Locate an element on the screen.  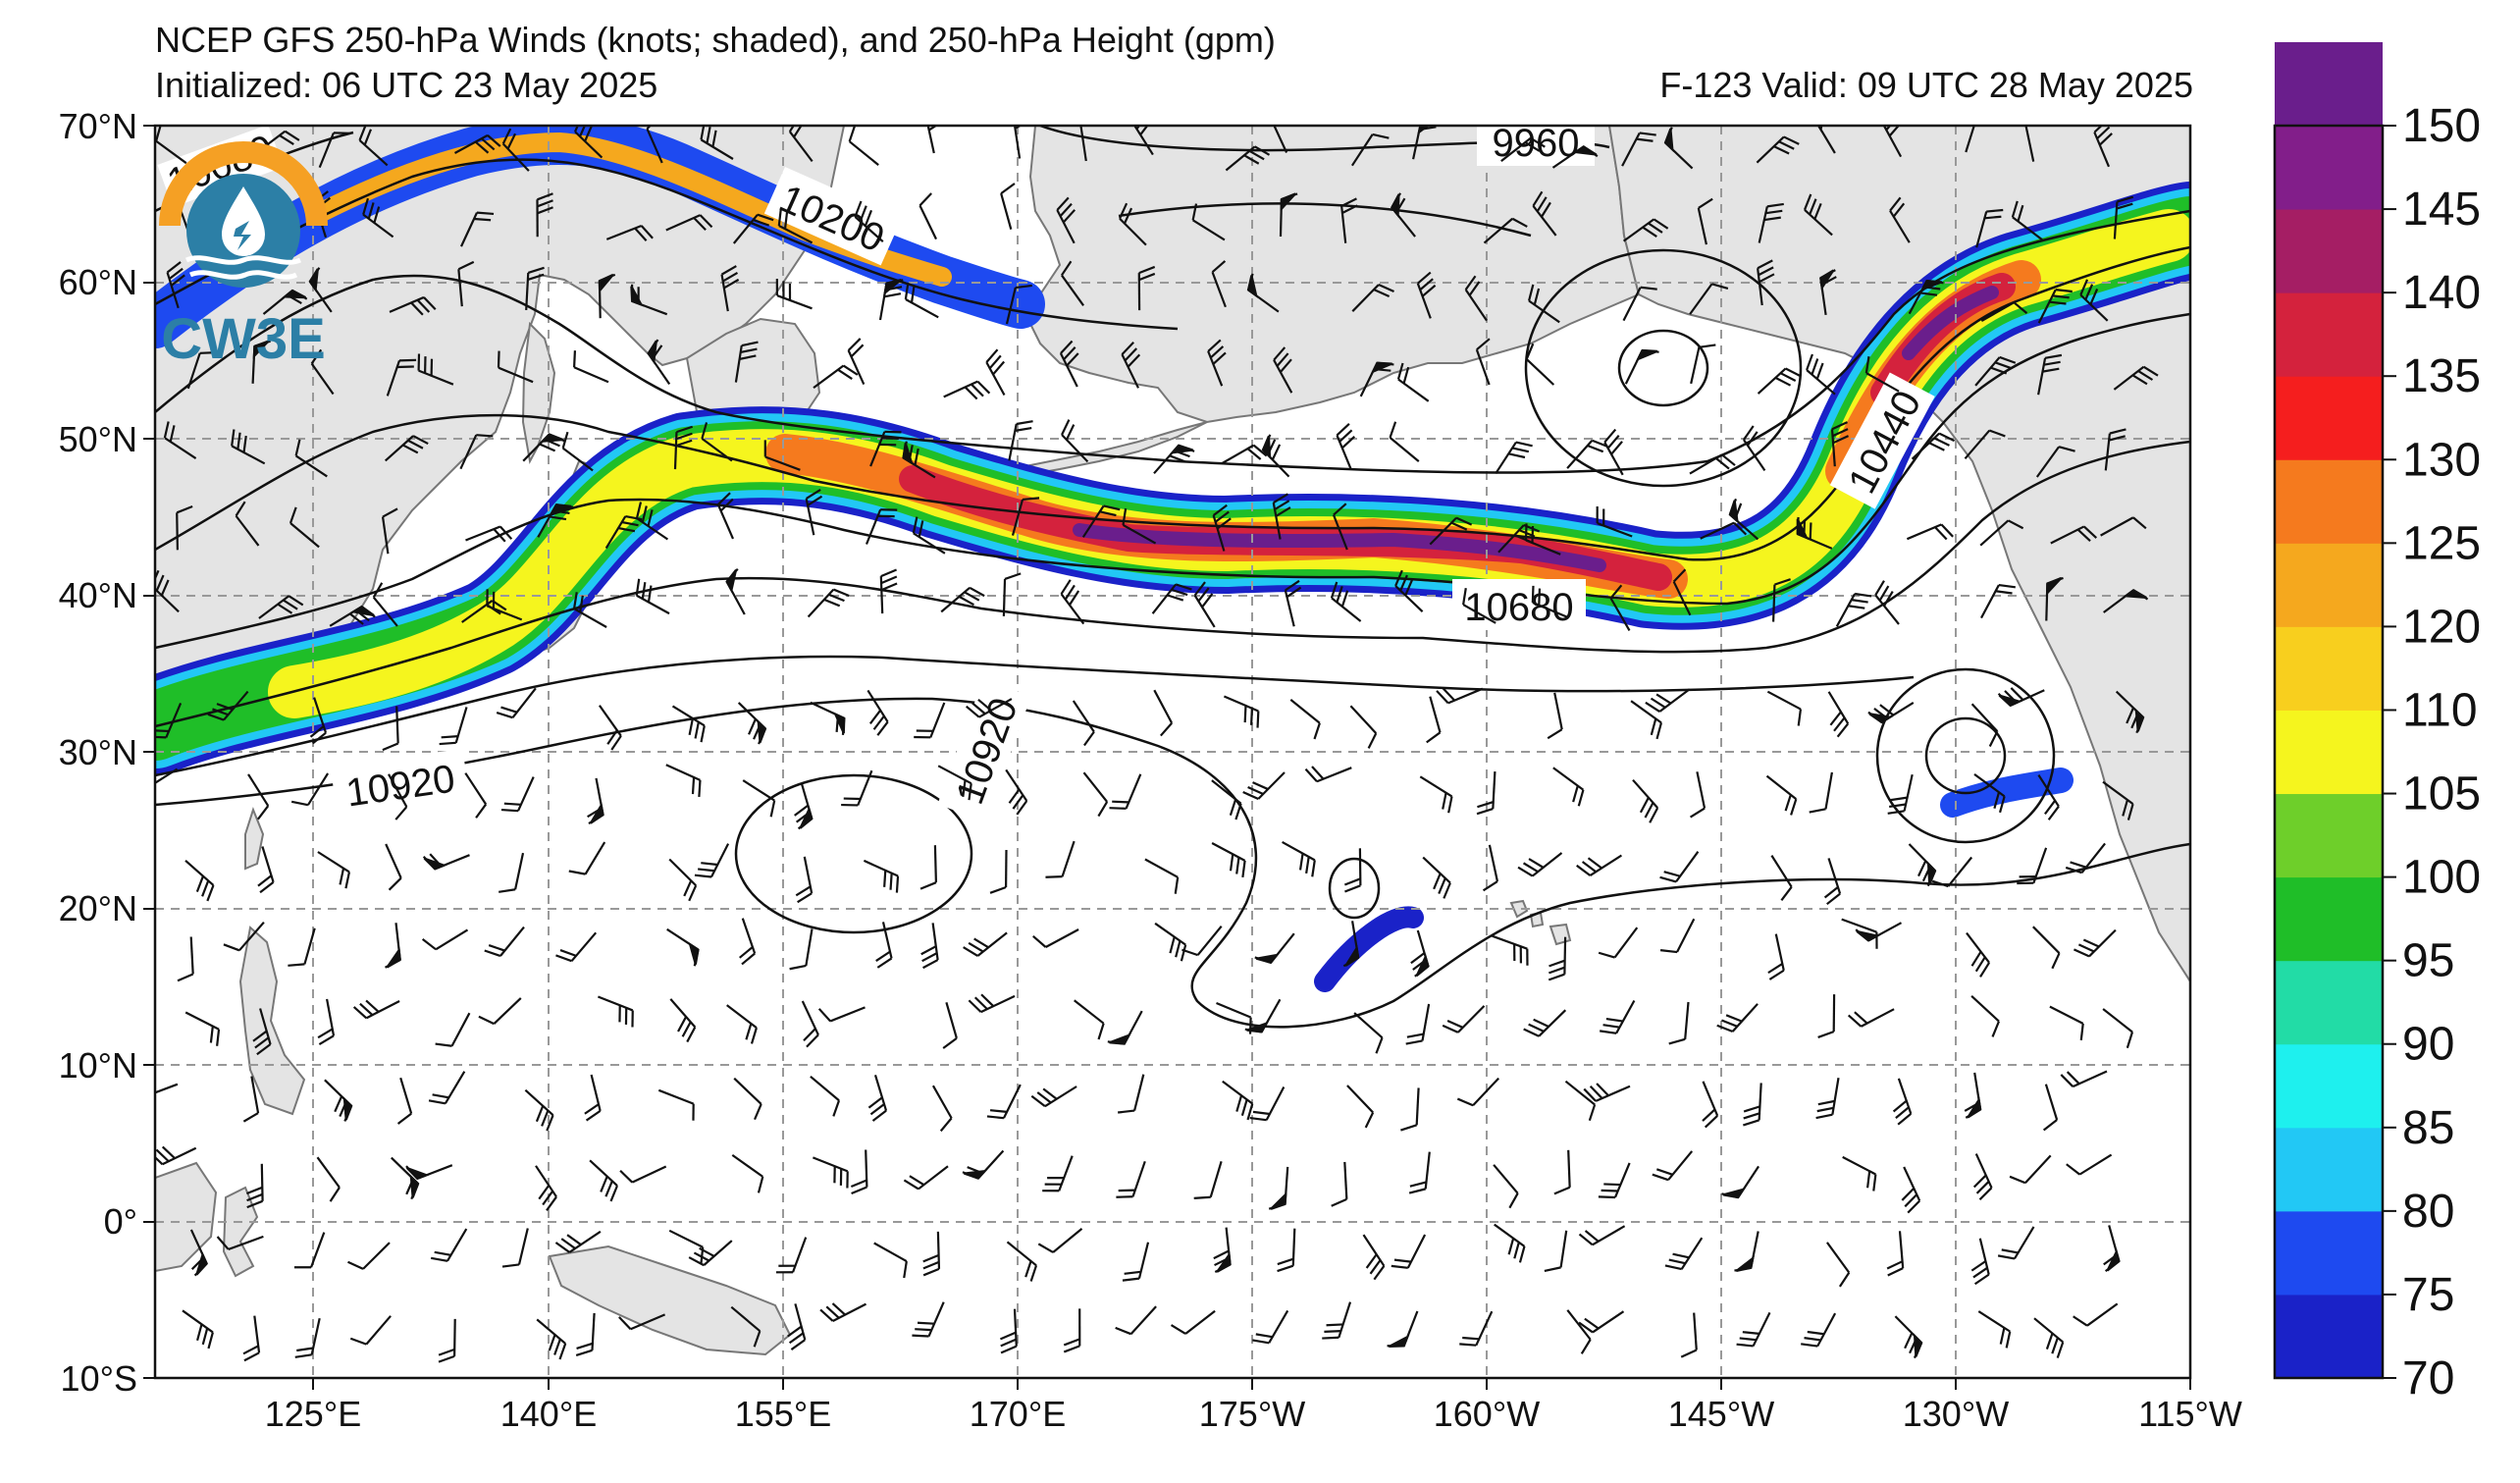
lat-label-30n: 30°N is located at coordinates (98, 752).